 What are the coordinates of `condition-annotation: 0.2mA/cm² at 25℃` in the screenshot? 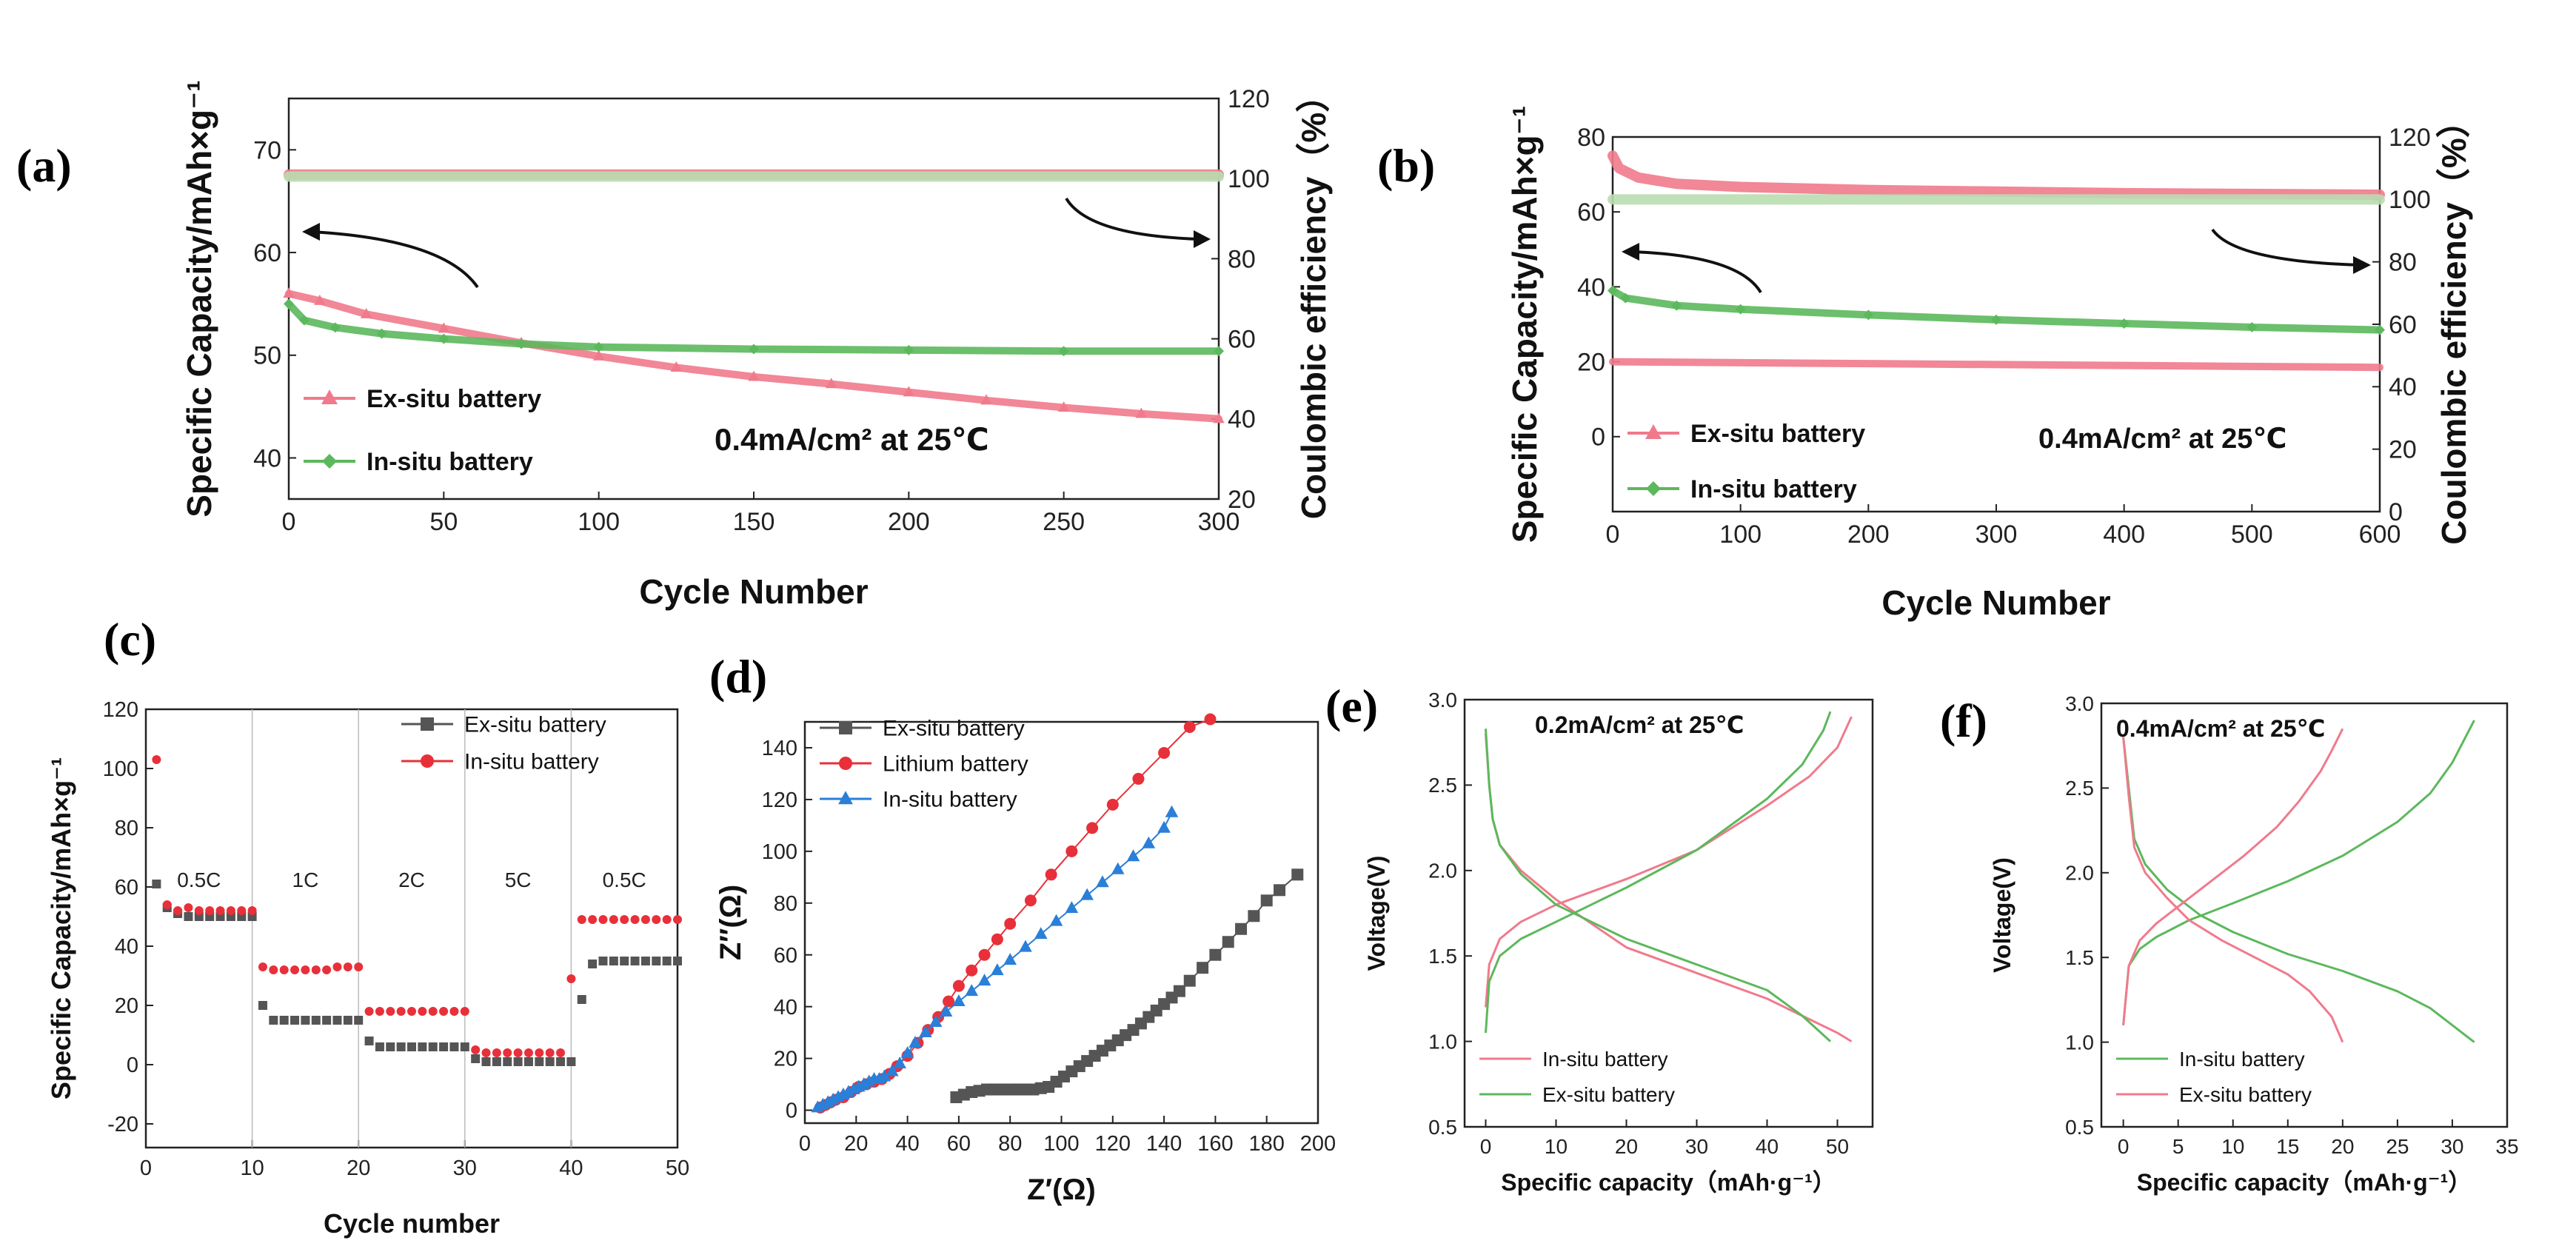 It's located at (1640, 725).